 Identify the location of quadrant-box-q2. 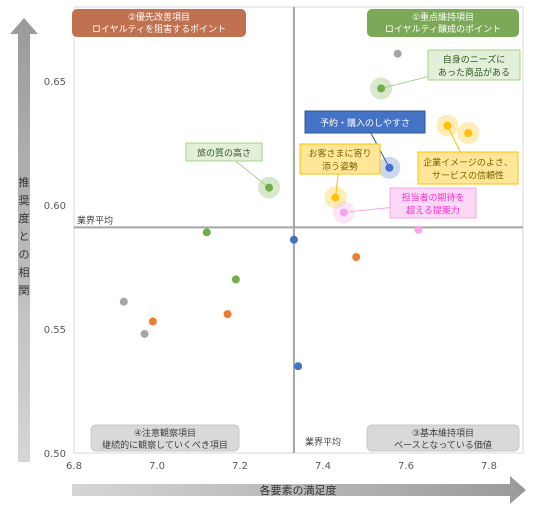
(159, 23).